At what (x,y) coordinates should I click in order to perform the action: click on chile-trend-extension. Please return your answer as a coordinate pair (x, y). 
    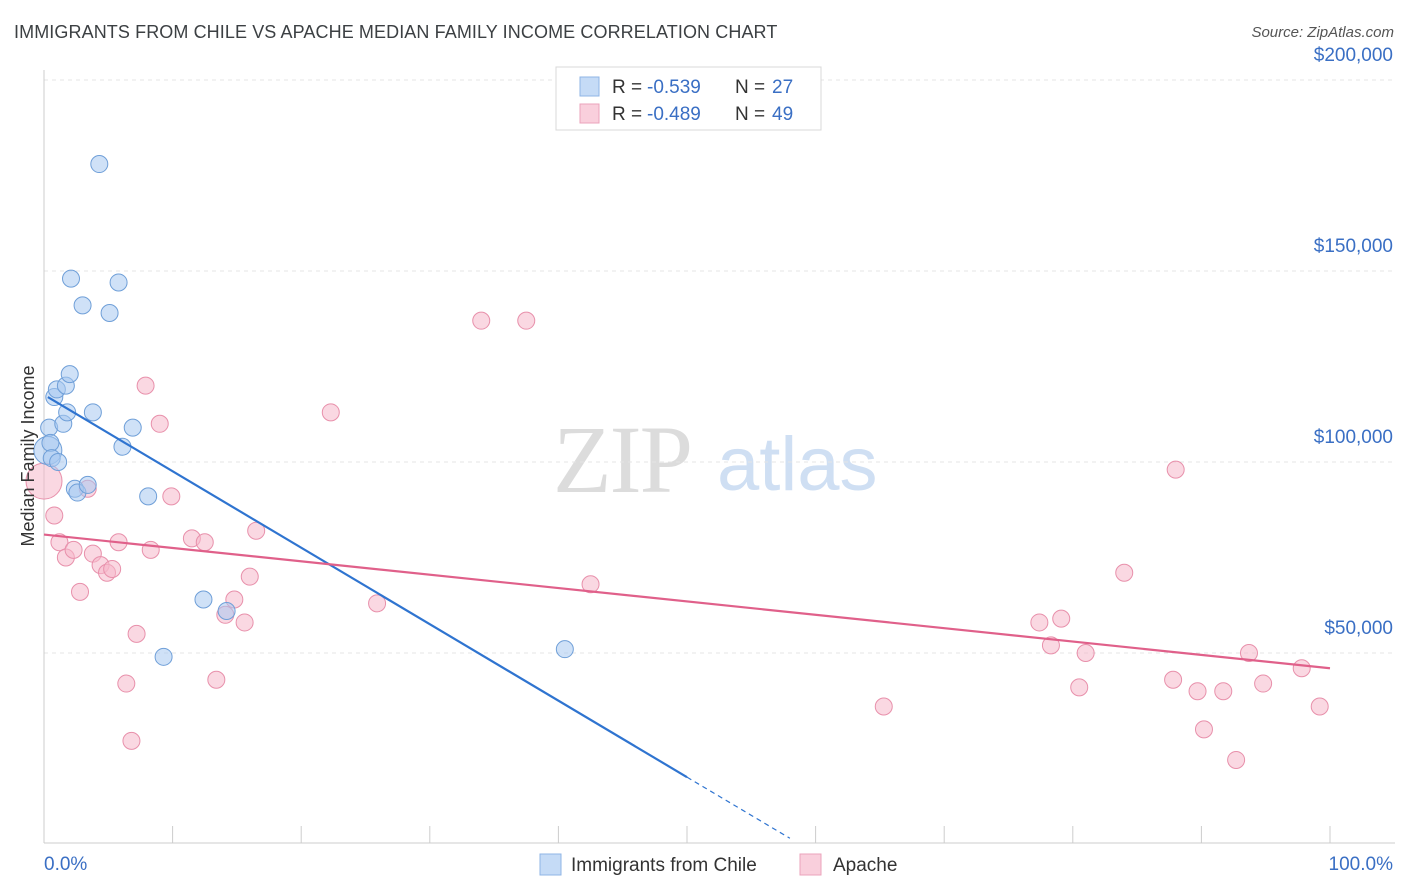
    Looking at the image, I should click on (738, 807).